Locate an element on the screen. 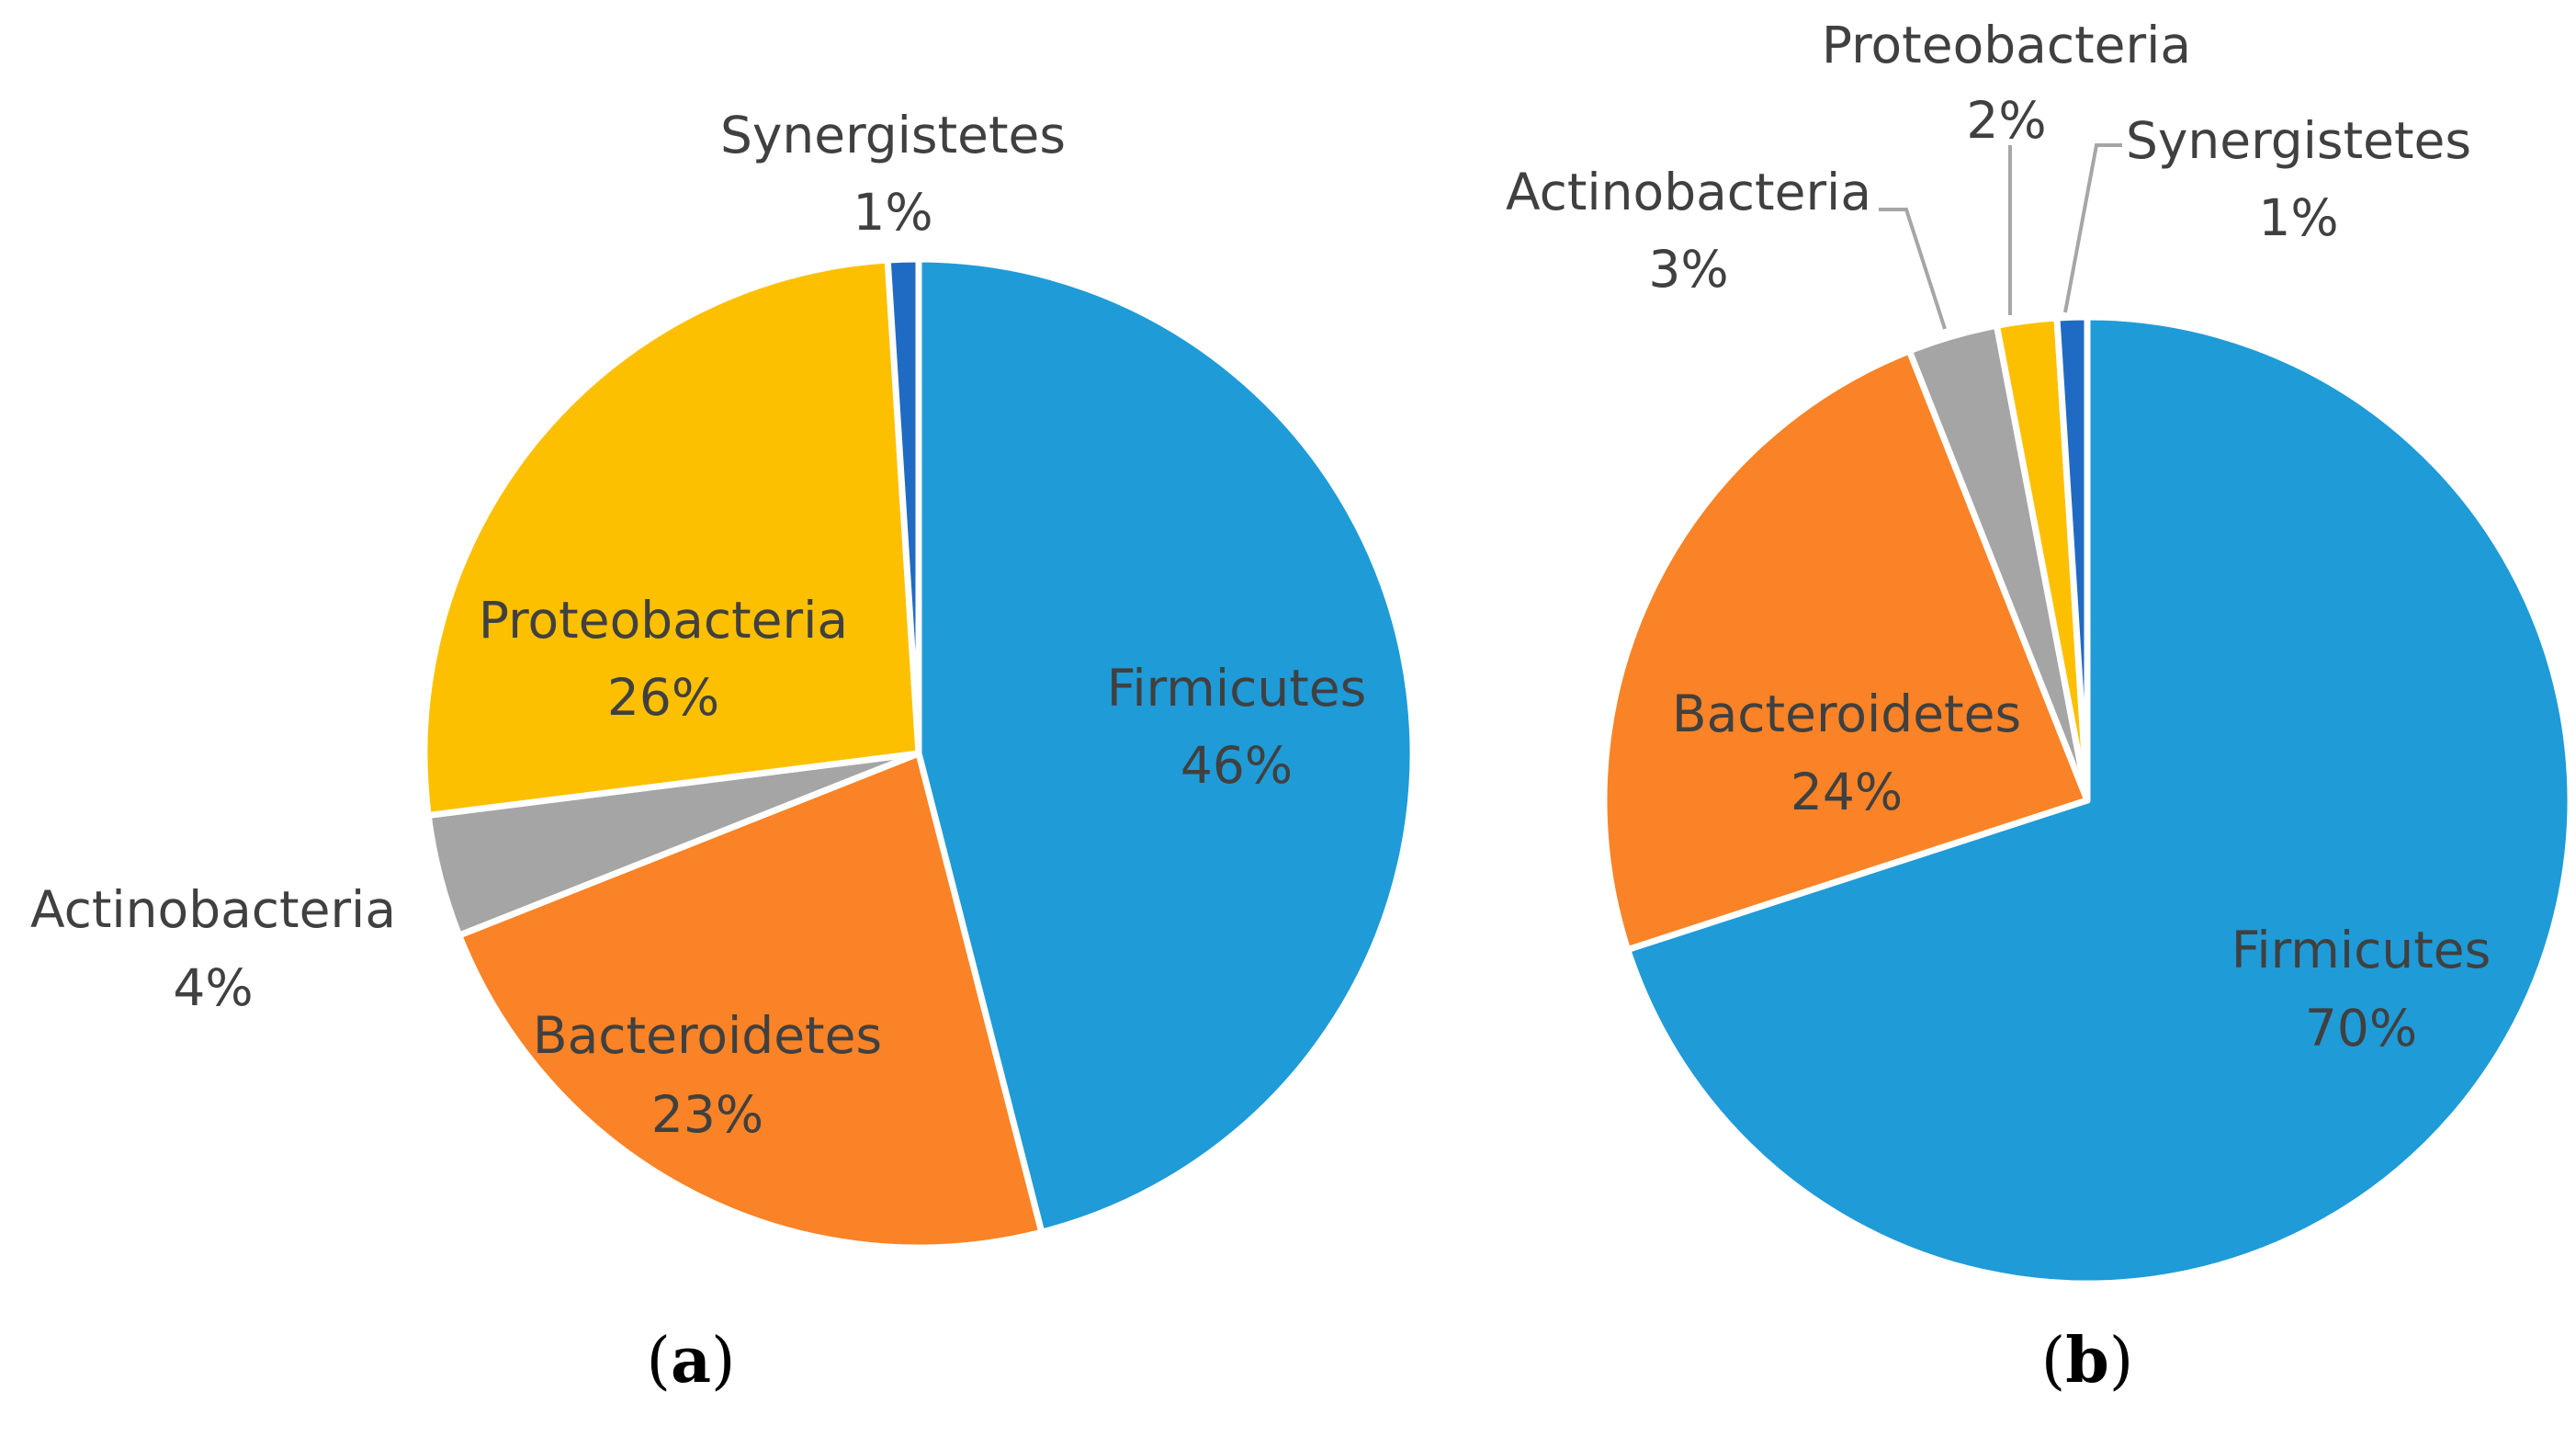  slice-label-actinobacteria-a: Actinobacteria is located at coordinates (213, 910).